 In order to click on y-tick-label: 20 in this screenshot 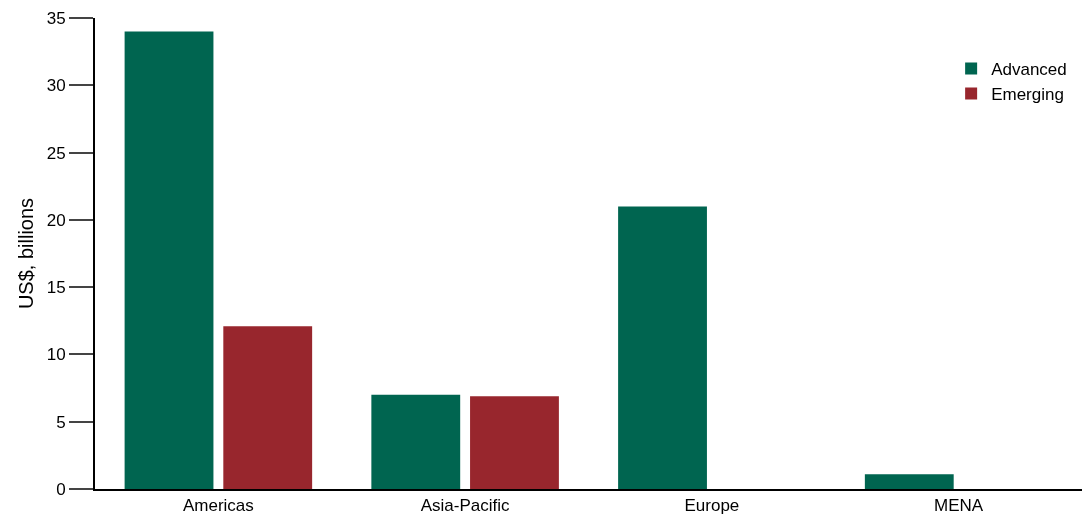, I will do `click(56, 220)`.